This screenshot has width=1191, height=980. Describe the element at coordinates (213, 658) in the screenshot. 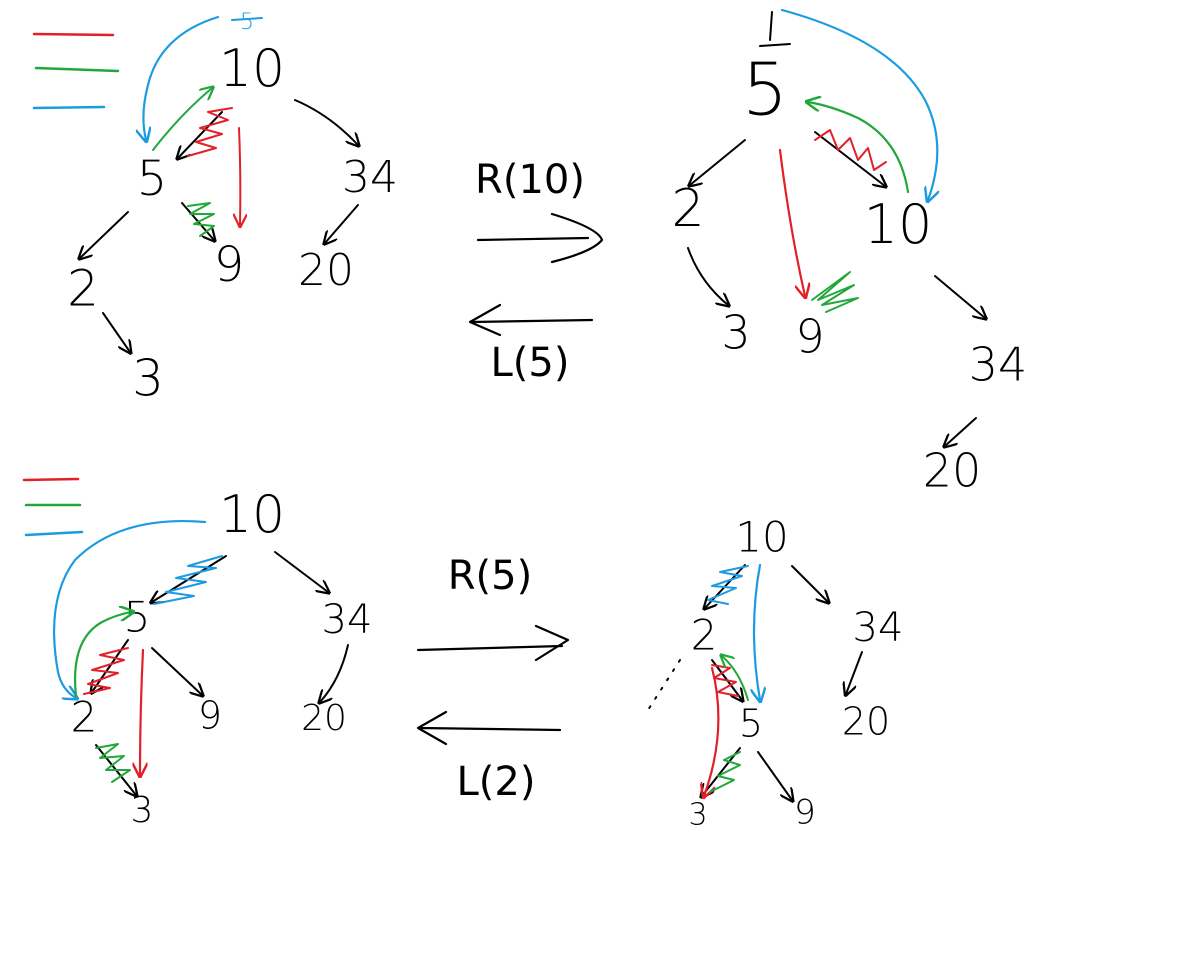

I see `tree-bottom-left: 10 5 34 2 9 20 3` at that location.